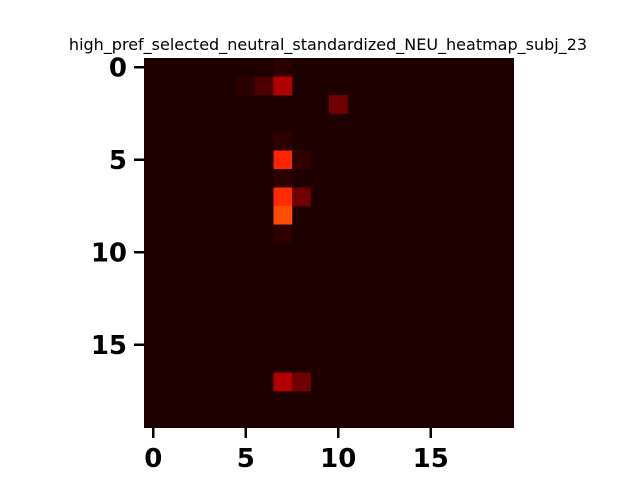  I want to click on y-tick-label: 5, so click(118, 161).